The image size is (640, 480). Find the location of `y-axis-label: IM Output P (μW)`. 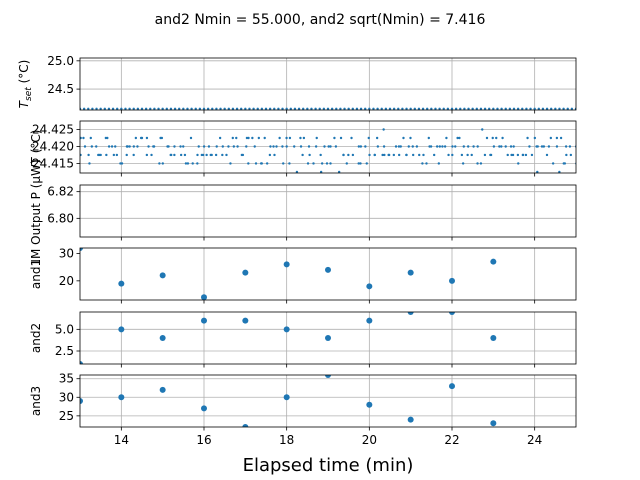

y-axis-label: IM Output P (μW) is located at coordinates (36, 210).